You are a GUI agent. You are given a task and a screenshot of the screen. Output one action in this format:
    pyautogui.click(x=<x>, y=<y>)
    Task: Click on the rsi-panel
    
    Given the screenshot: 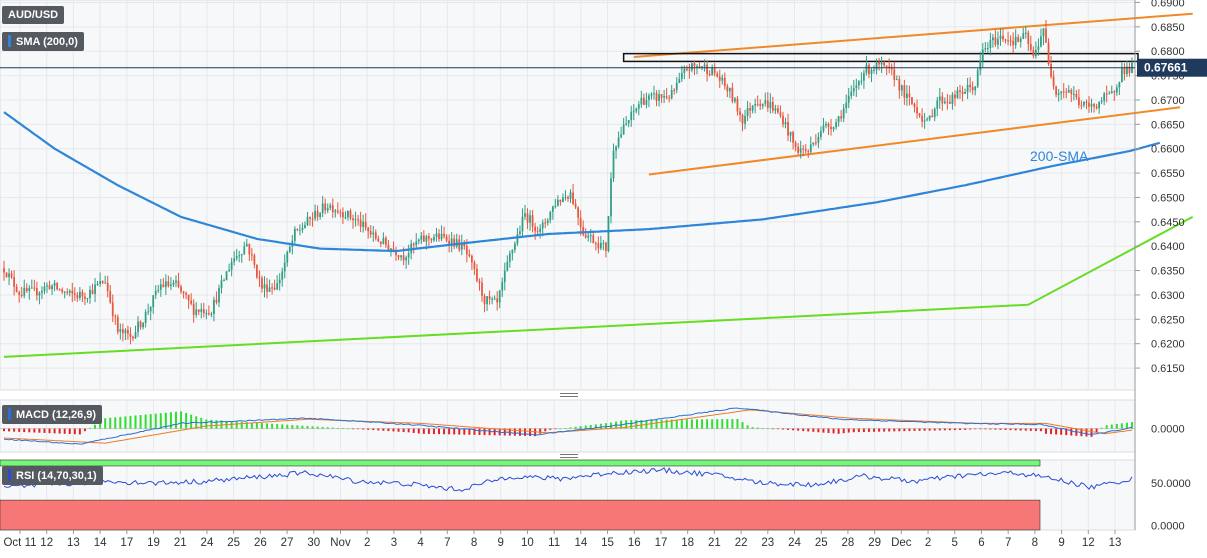 What is the action you would take?
    pyautogui.click(x=566, y=495)
    